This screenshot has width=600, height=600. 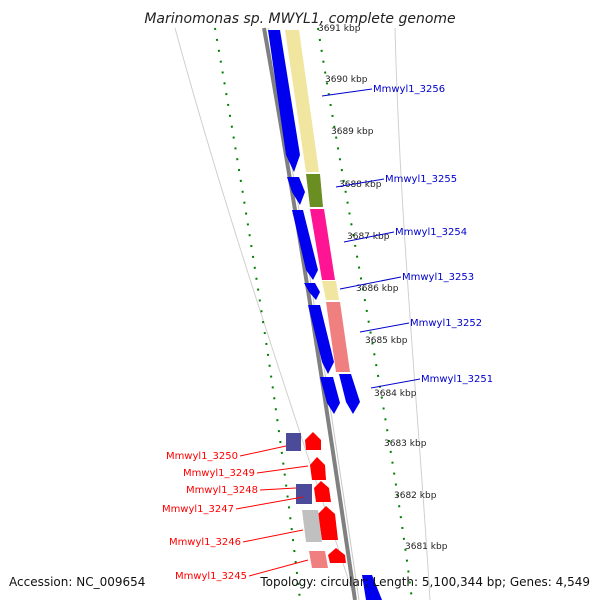 What do you see at coordinates (330, 395) in the screenshot?
I see `gene-arrow-mmwyl1-3251-a` at bounding box center [330, 395].